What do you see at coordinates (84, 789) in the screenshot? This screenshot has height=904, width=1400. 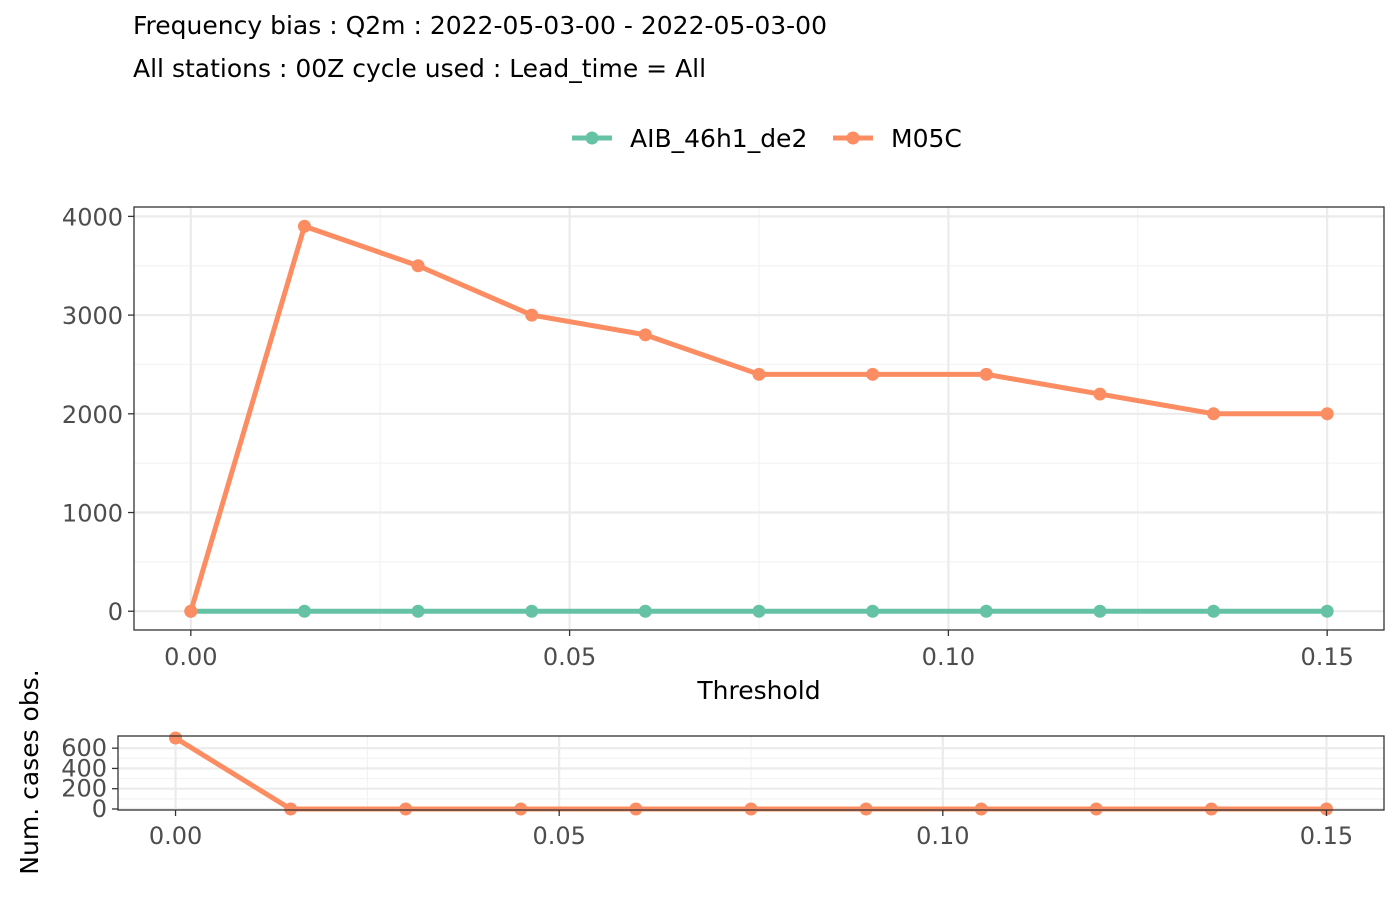 I see `y-tick-label: 200` at bounding box center [84, 789].